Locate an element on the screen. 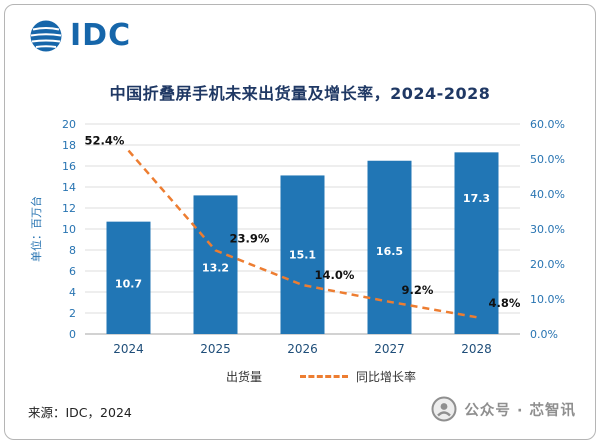  growth-value-label: 14.0% is located at coordinates (335, 275).